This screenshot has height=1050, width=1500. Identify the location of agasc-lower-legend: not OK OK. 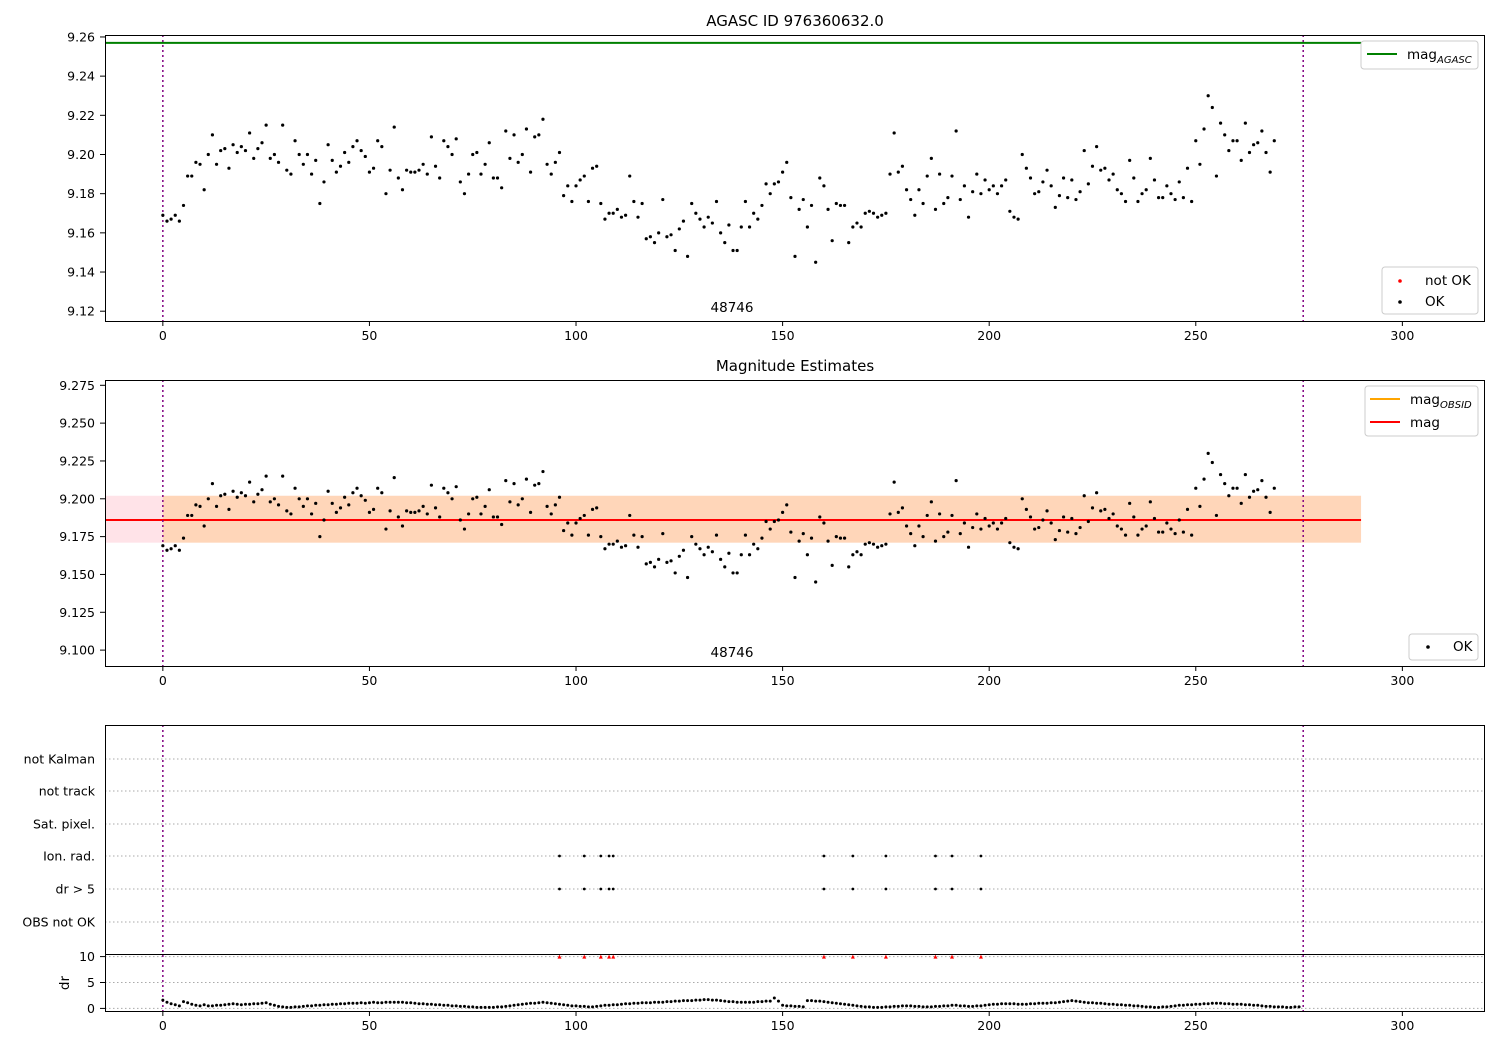
(1430, 290).